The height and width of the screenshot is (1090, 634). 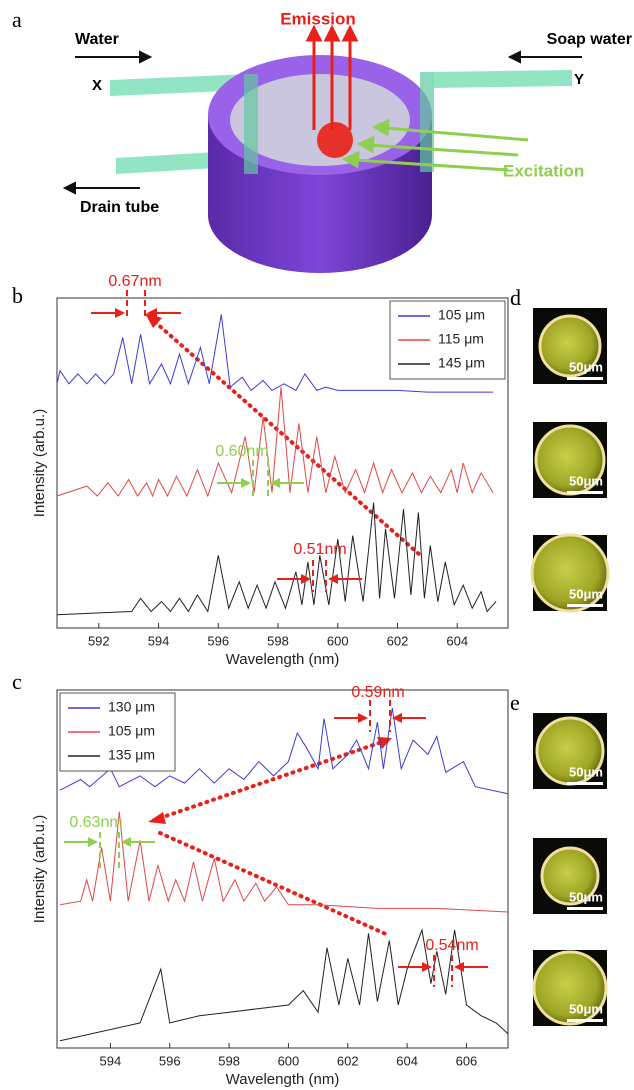 What do you see at coordinates (589, 39) in the screenshot?
I see `label: Soap water` at bounding box center [589, 39].